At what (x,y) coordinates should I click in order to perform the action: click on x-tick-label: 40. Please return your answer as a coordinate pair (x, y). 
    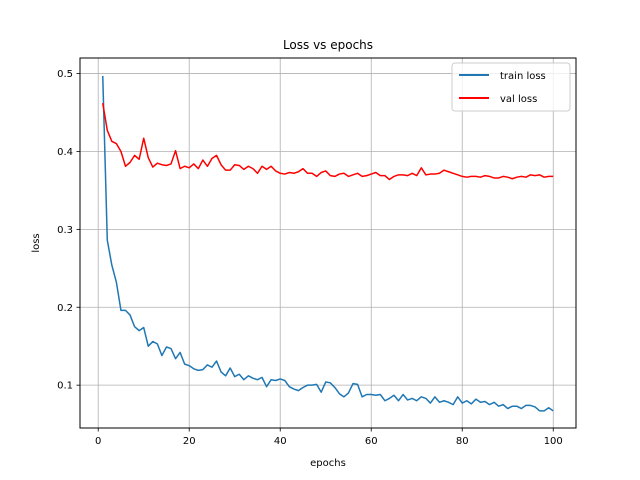
    Looking at the image, I should click on (280, 441).